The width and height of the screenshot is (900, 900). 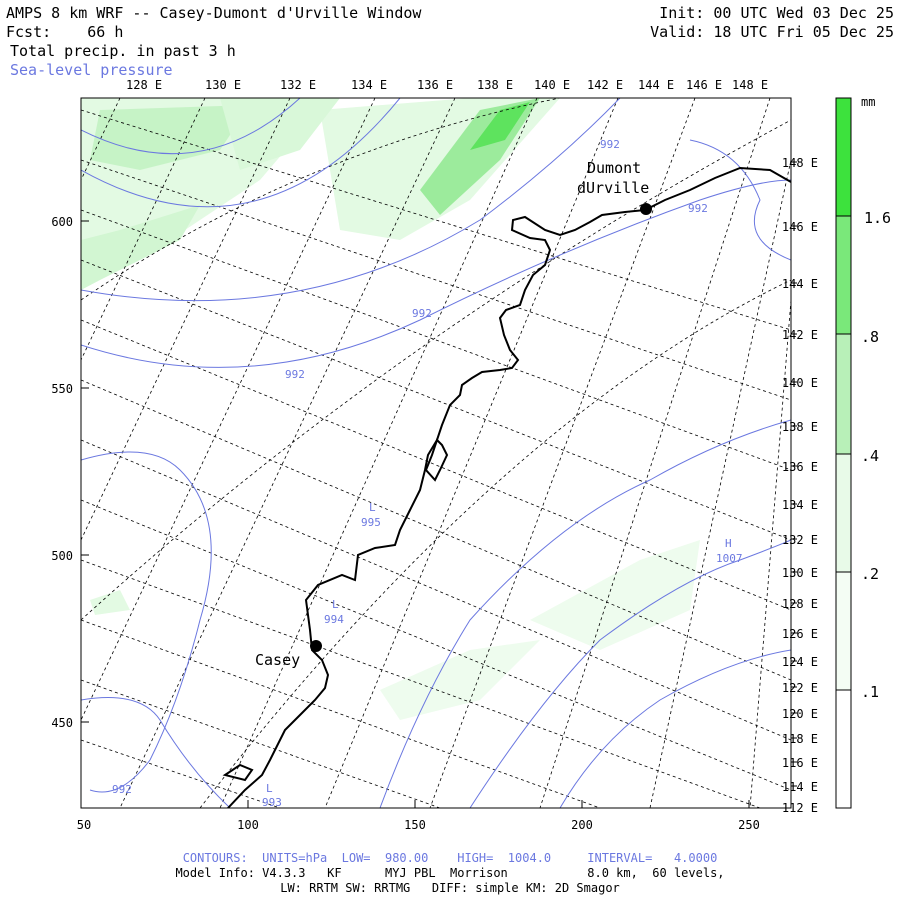 I want to click on x-tick-label: 250, so click(x=749, y=825).